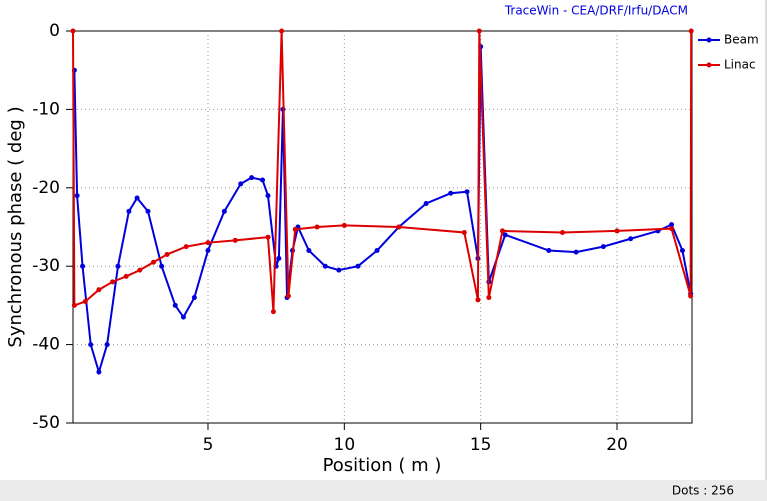 Image resolution: width=767 pixels, height=501 pixels. What do you see at coordinates (383, 490) in the screenshot?
I see `status-bar` at bounding box center [383, 490].